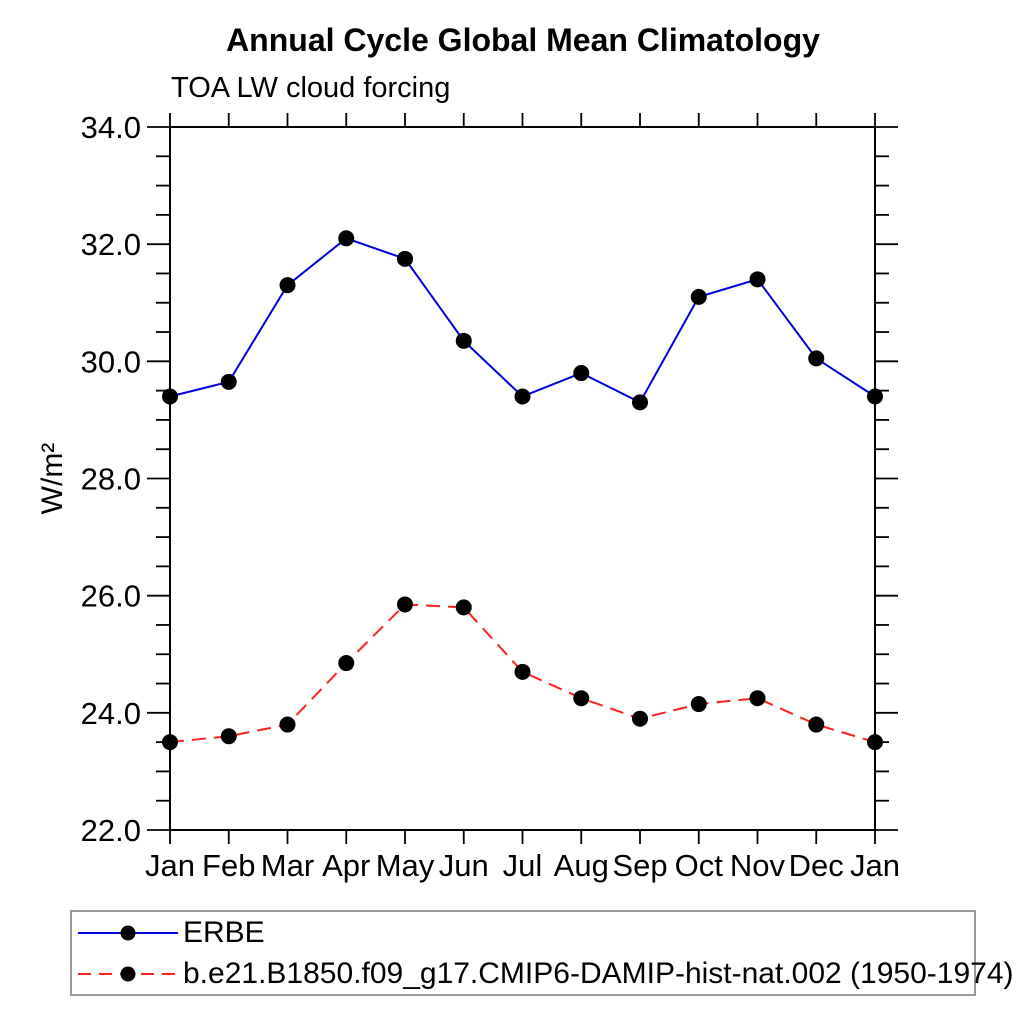 This screenshot has height=1024, width=1024. I want to click on x-axis-tick-label: Aug, so click(581, 865).